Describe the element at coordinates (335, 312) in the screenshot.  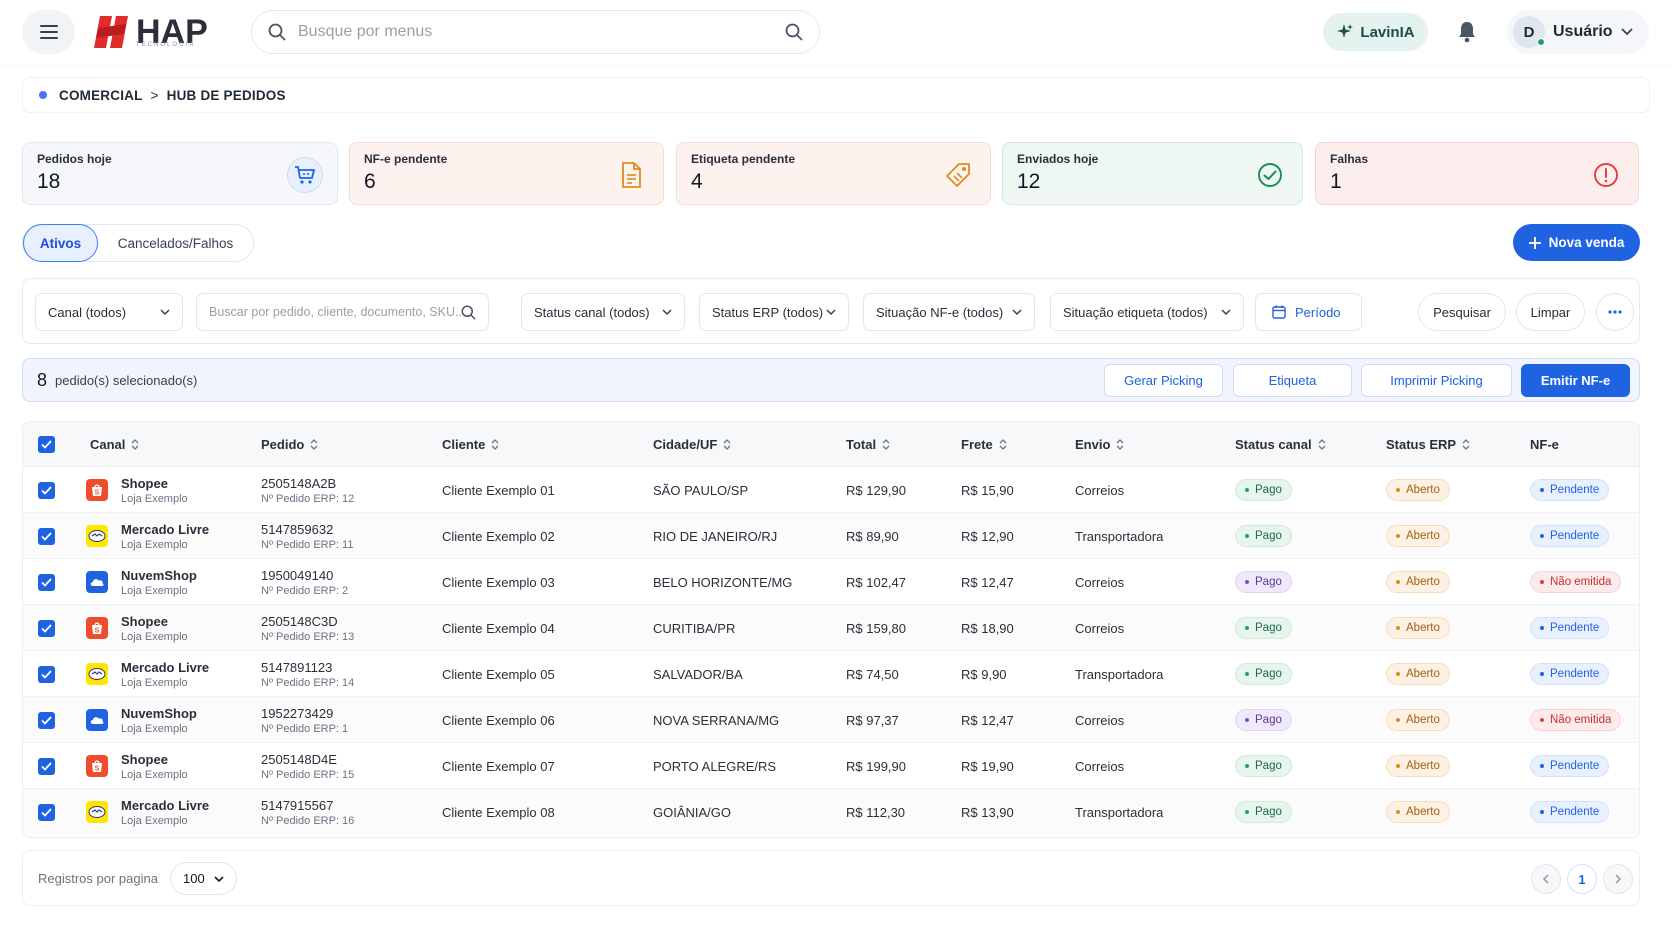
I see `order-search-input` at that location.